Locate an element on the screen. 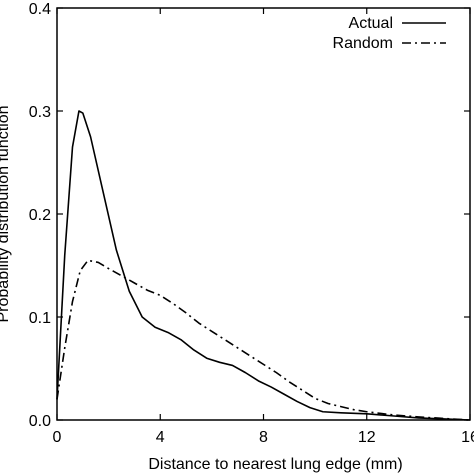 The height and width of the screenshot is (474, 474). x-tick-label: 0 is located at coordinates (57, 437).